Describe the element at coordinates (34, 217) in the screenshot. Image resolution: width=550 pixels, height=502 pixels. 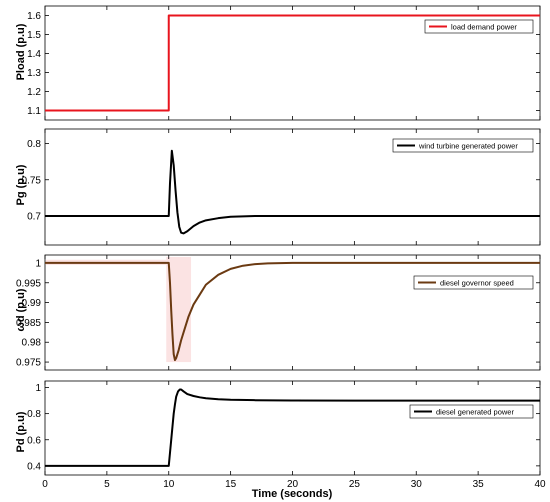
I see `y-tick-label: 0.7` at that location.